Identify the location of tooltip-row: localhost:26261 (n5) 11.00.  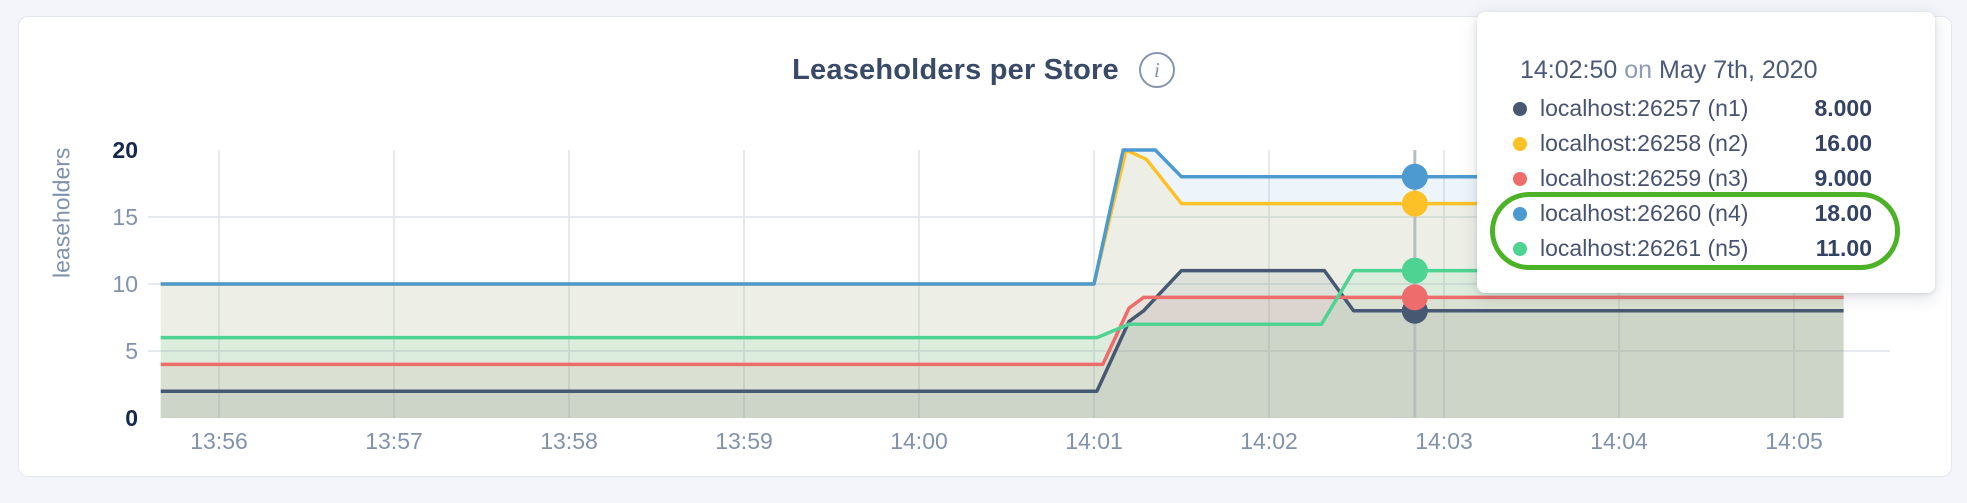
(1692, 248).